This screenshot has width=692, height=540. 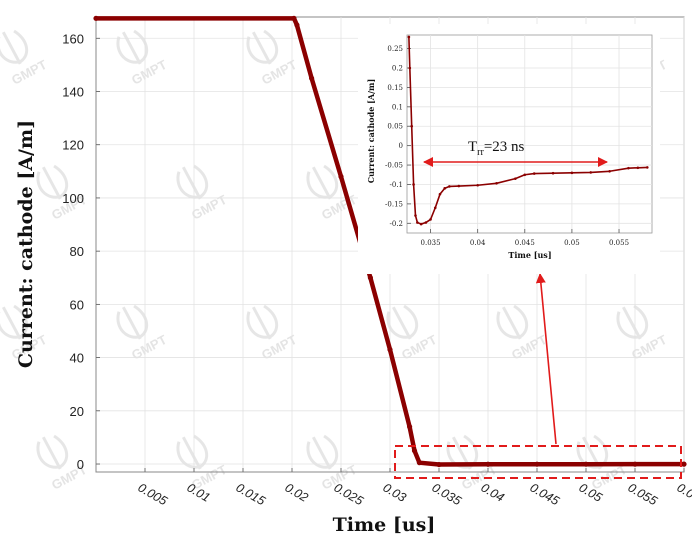 What do you see at coordinates (73, 92) in the screenshot?
I see `main-y-tick-label: 140` at bounding box center [73, 92].